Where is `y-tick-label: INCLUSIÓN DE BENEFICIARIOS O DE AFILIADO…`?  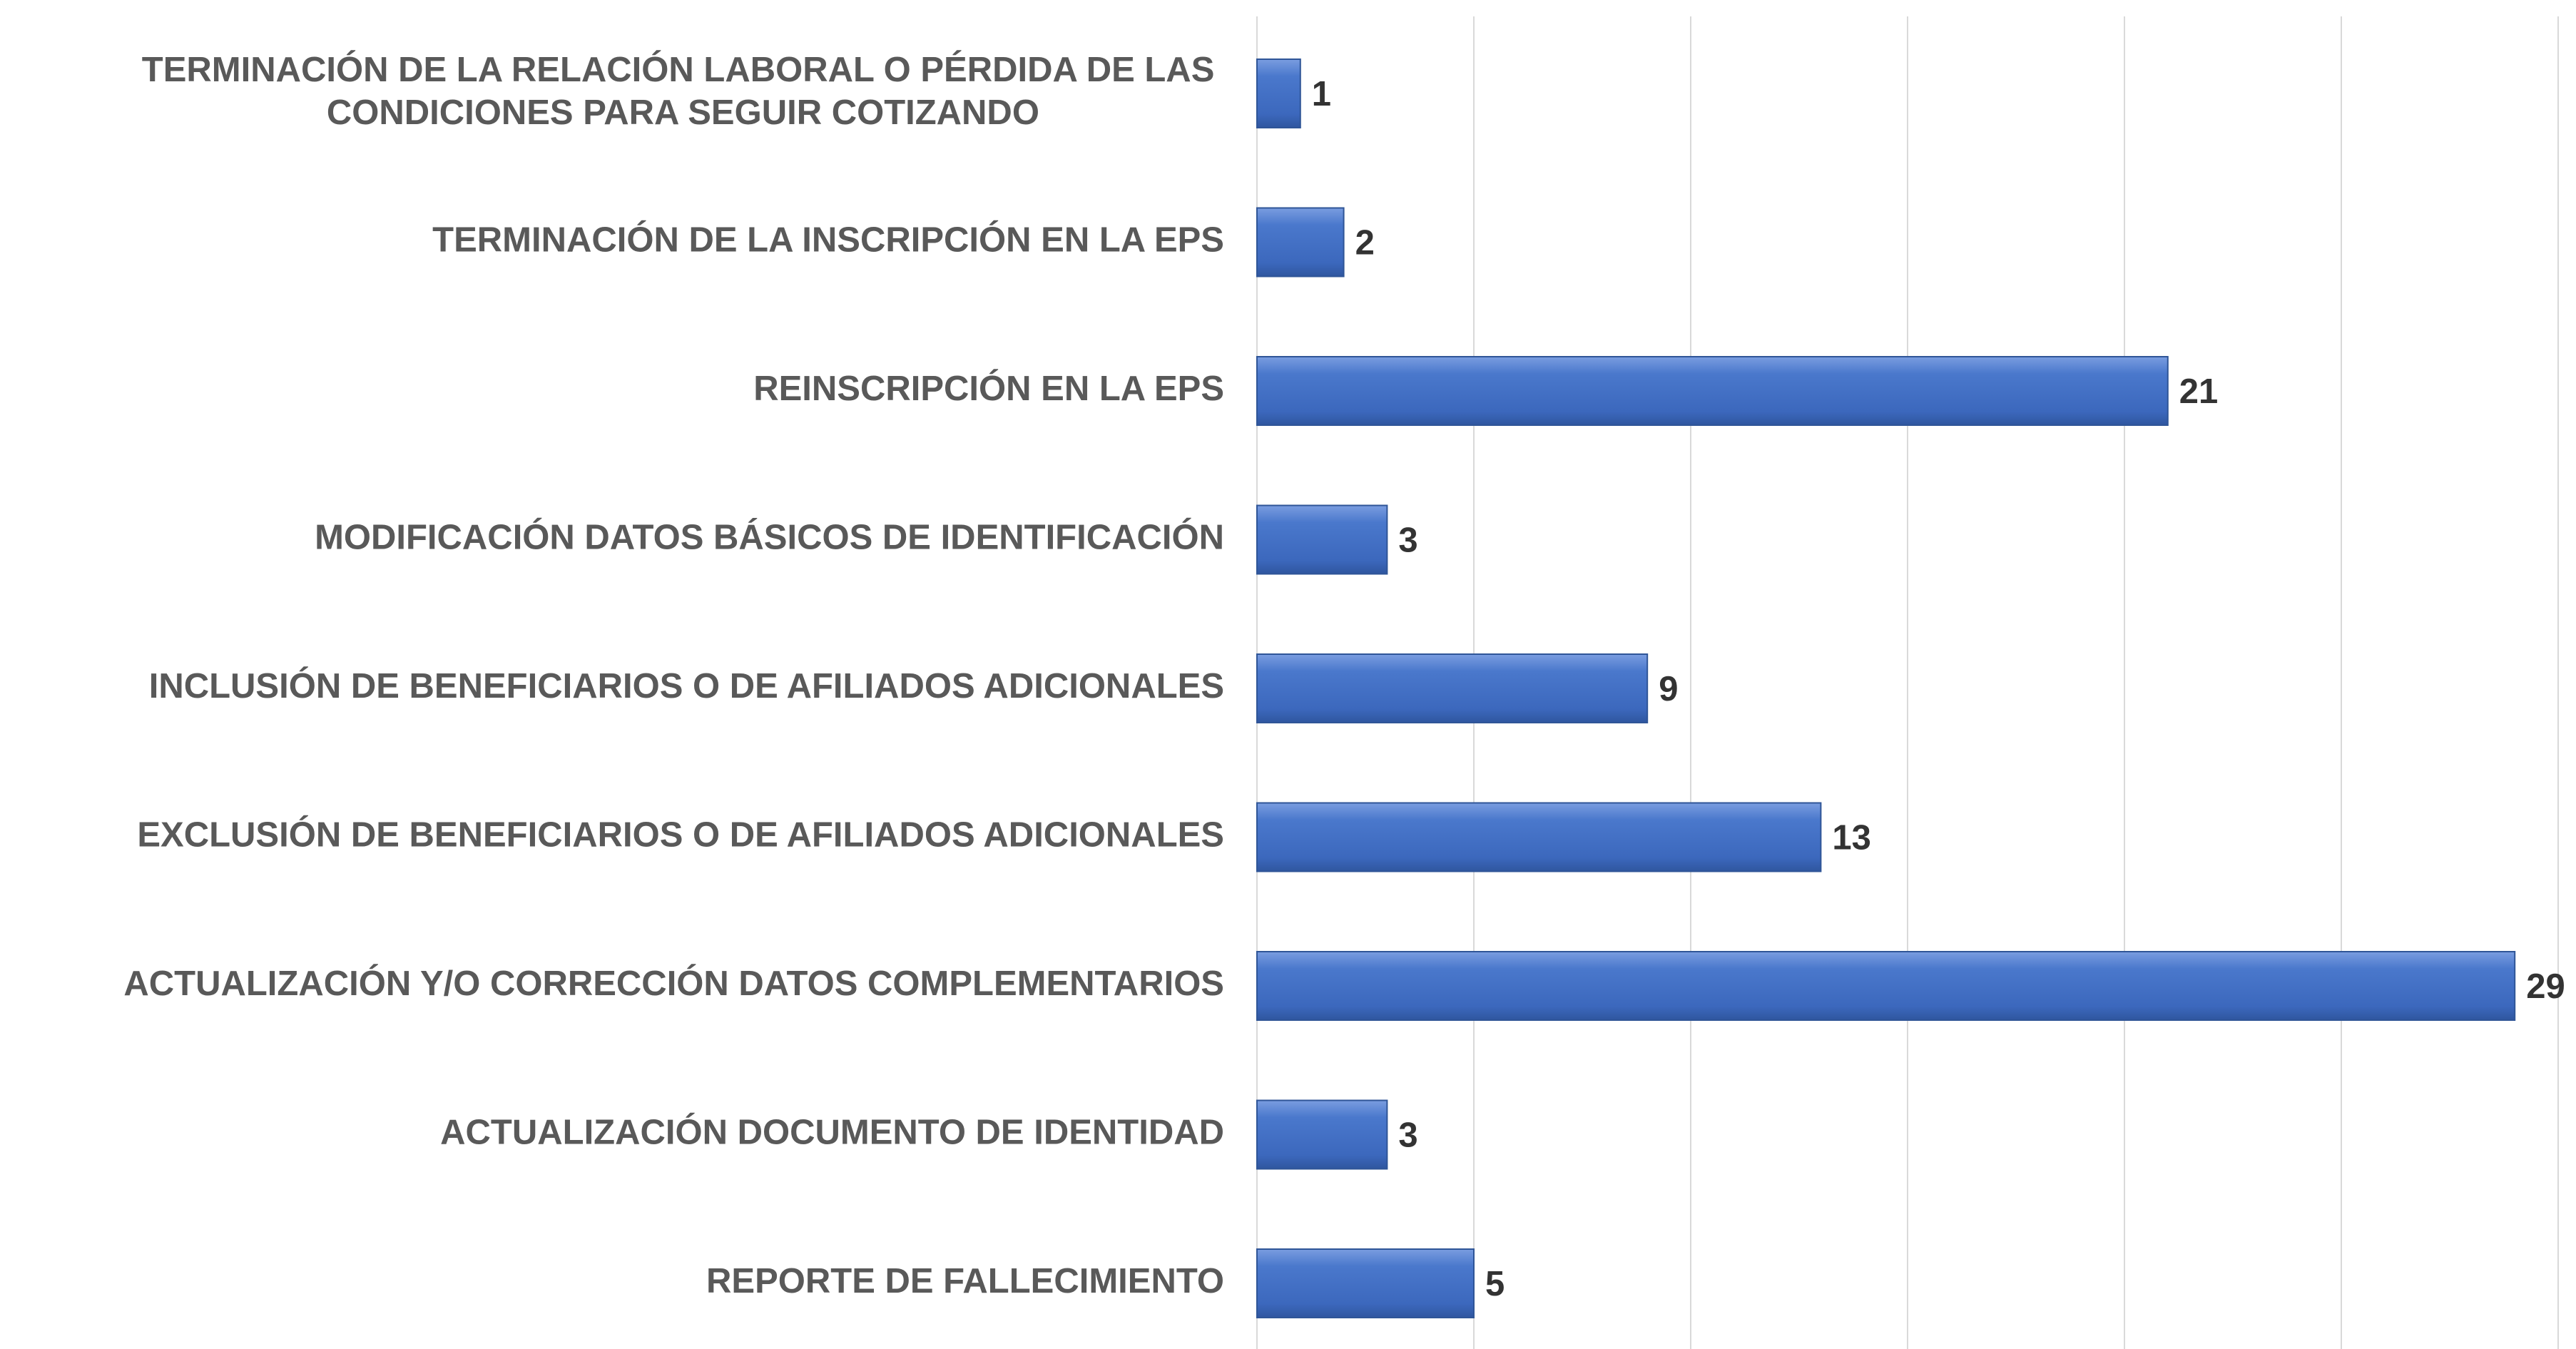 y-tick-label: INCLUSIÓN DE BENEFICIARIOS O DE AFILIADO… is located at coordinates (686, 686).